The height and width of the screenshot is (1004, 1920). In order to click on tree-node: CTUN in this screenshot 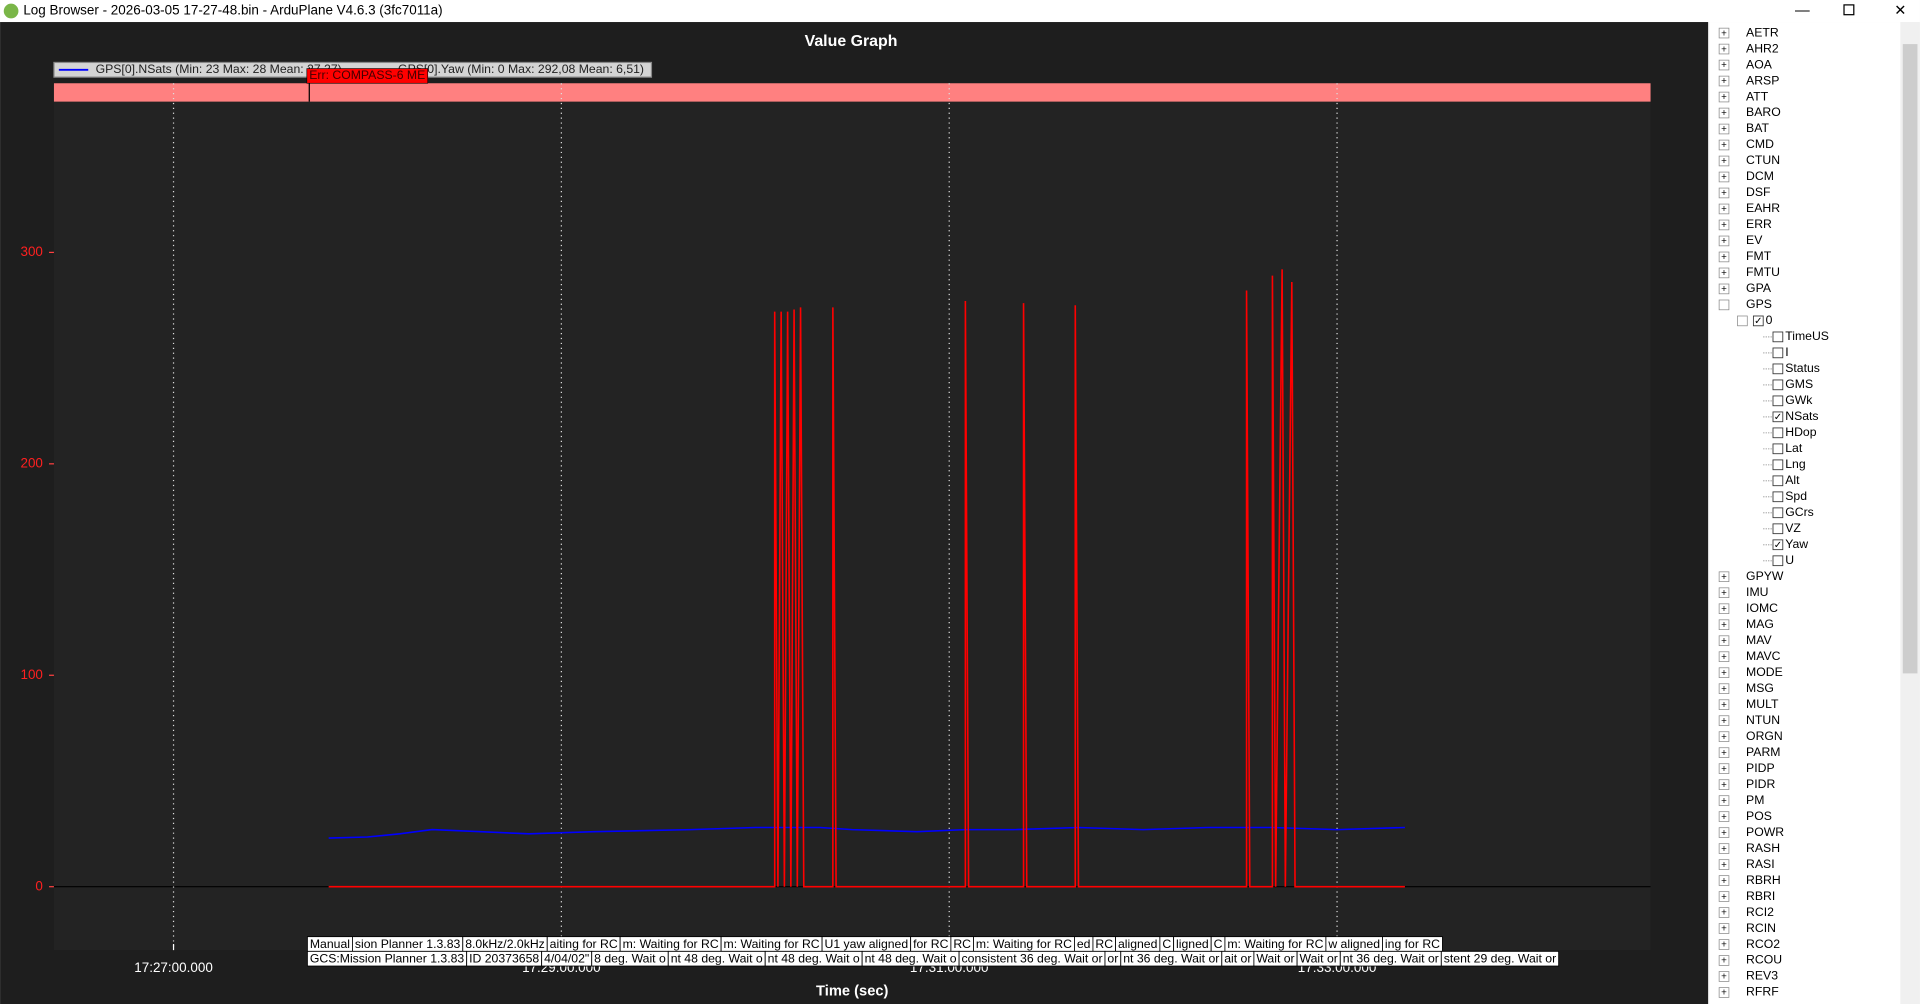, I will do `click(1763, 160)`.